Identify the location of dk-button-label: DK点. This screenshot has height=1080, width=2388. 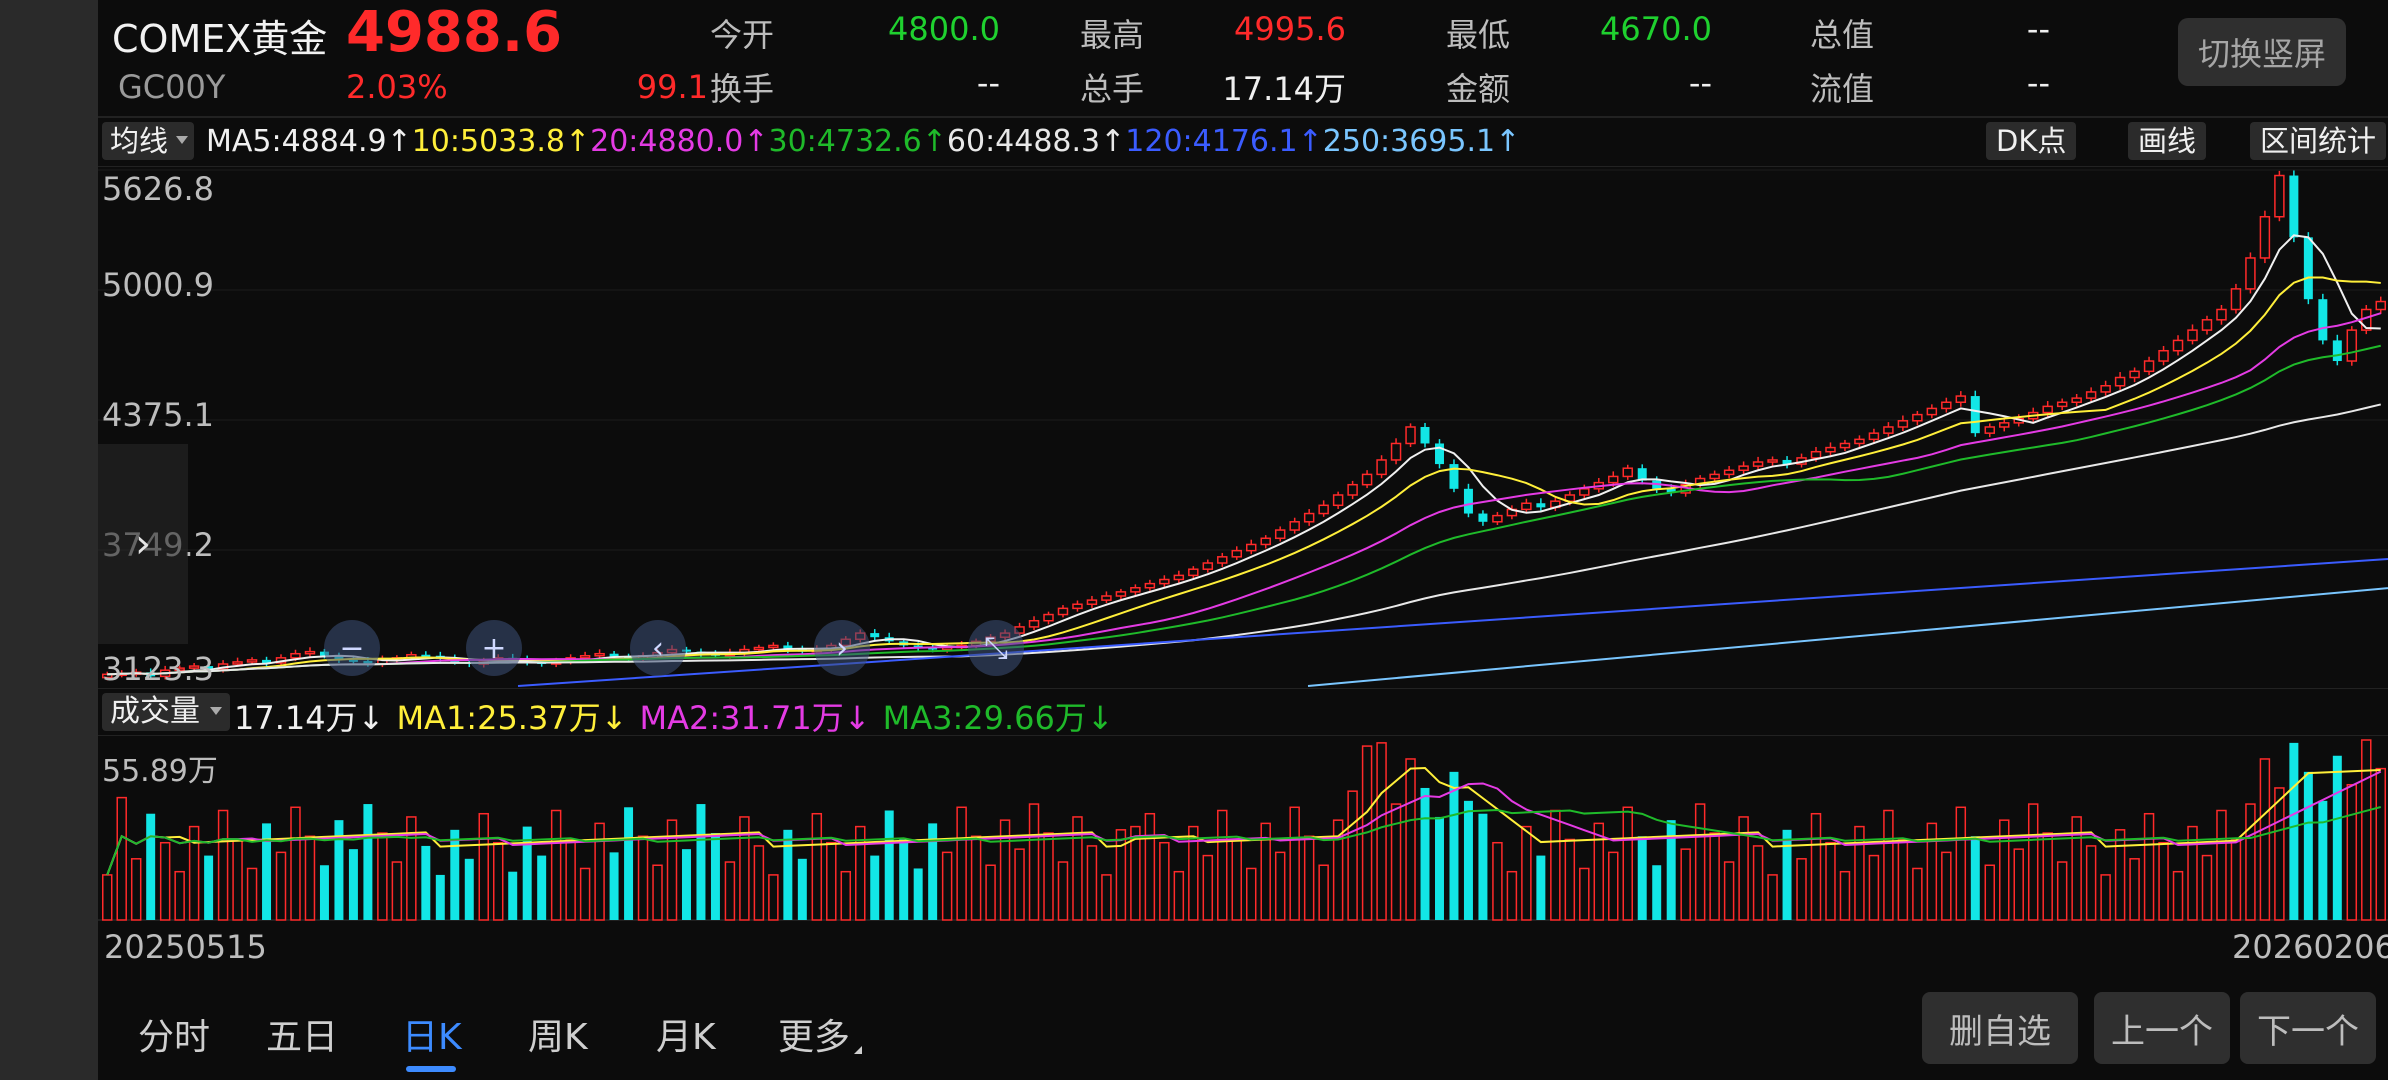
(2031, 141).